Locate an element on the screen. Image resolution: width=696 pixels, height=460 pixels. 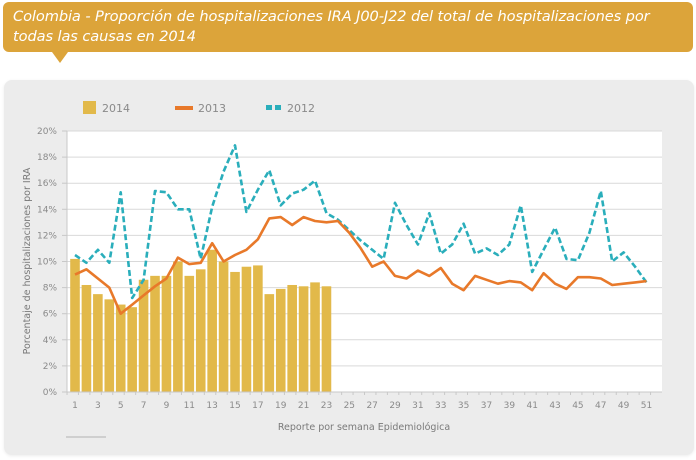
x-tick-label: 29 is located at coordinates (395, 406).